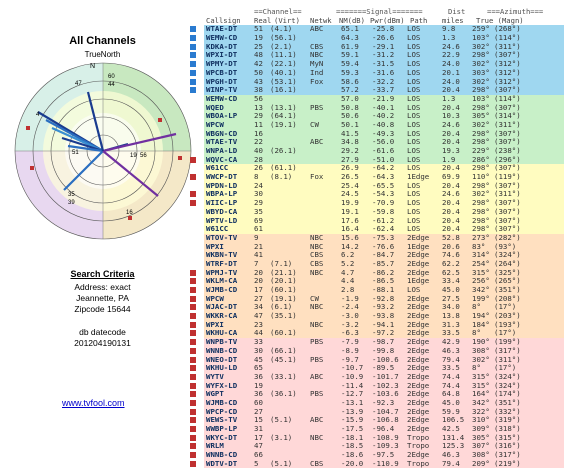  What do you see at coordinates (258, 359) in the screenshot?
I see `cell-real: 45` at bounding box center [258, 359].